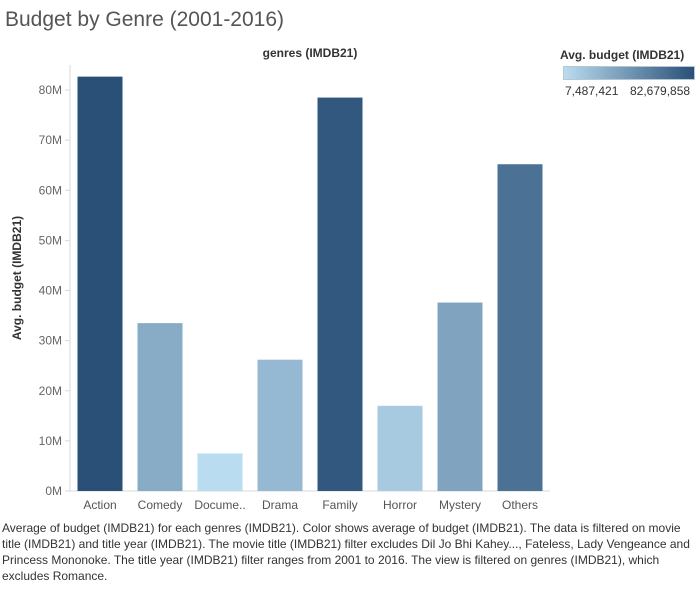 The height and width of the screenshot is (605, 700). What do you see at coordinates (629, 73) in the screenshot?
I see `legend-color-ramp` at bounding box center [629, 73].